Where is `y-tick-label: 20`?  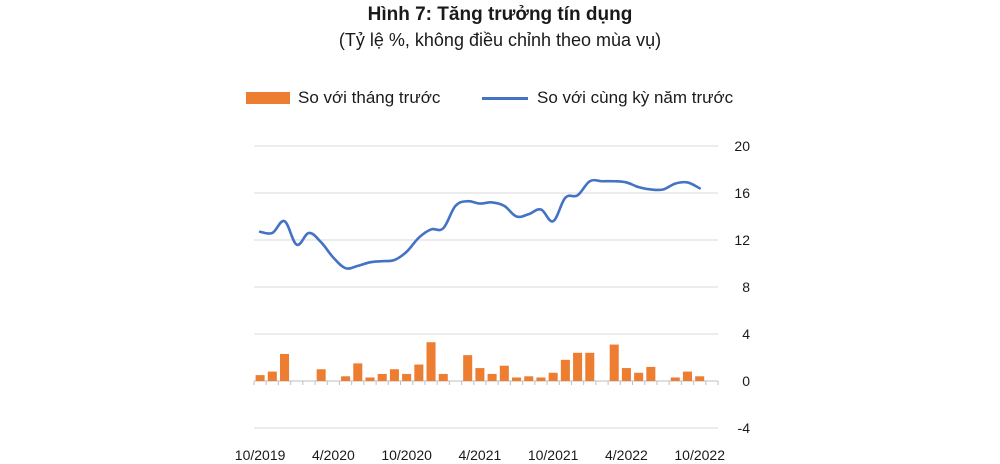
y-tick-label: 20 is located at coordinates (742, 146).